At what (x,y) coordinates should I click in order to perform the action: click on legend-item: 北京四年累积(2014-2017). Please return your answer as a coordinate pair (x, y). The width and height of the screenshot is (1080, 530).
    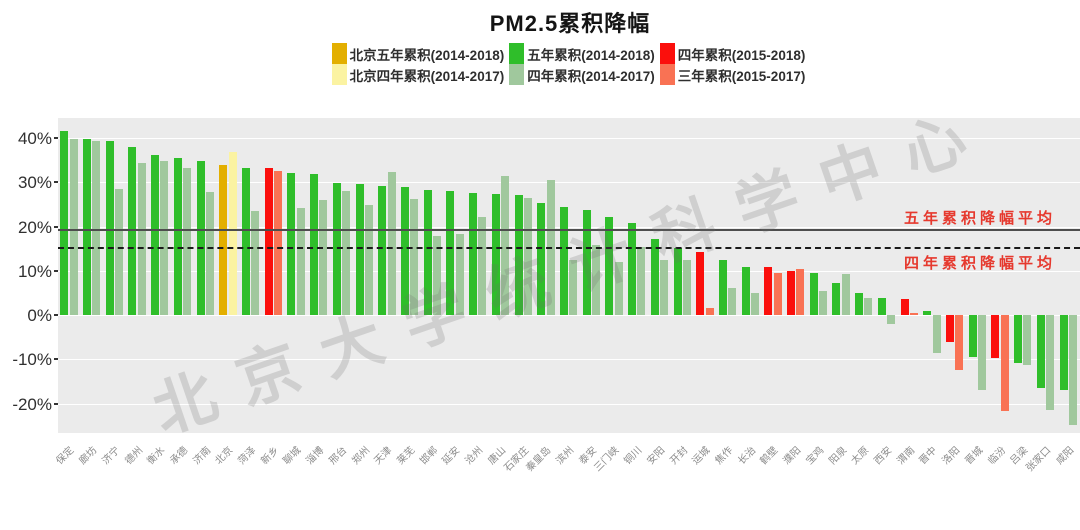
    Looking at the image, I should click on (419, 74).